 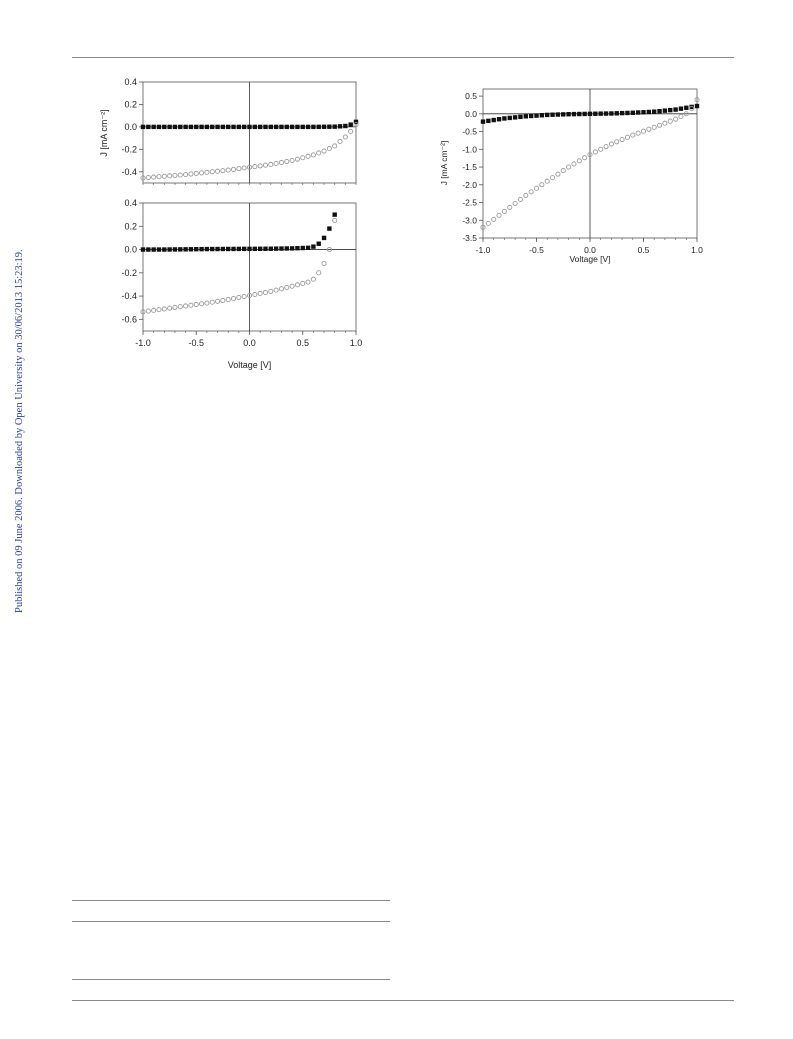 I want to click on y-tick-label: -0.6, so click(x=129, y=319).